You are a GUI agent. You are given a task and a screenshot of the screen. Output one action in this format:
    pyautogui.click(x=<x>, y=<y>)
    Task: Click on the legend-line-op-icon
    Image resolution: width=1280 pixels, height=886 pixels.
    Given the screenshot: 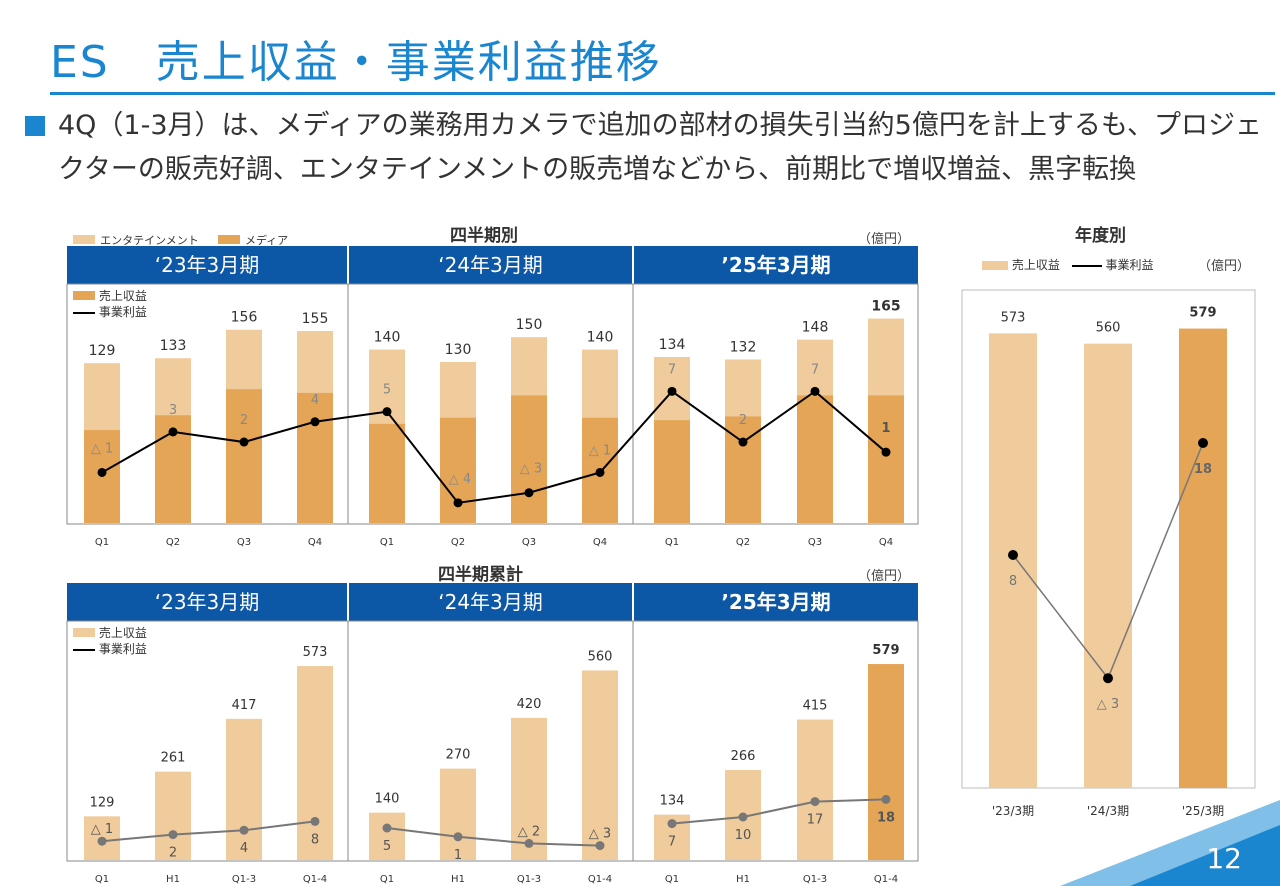 What is the action you would take?
    pyautogui.click(x=84, y=312)
    